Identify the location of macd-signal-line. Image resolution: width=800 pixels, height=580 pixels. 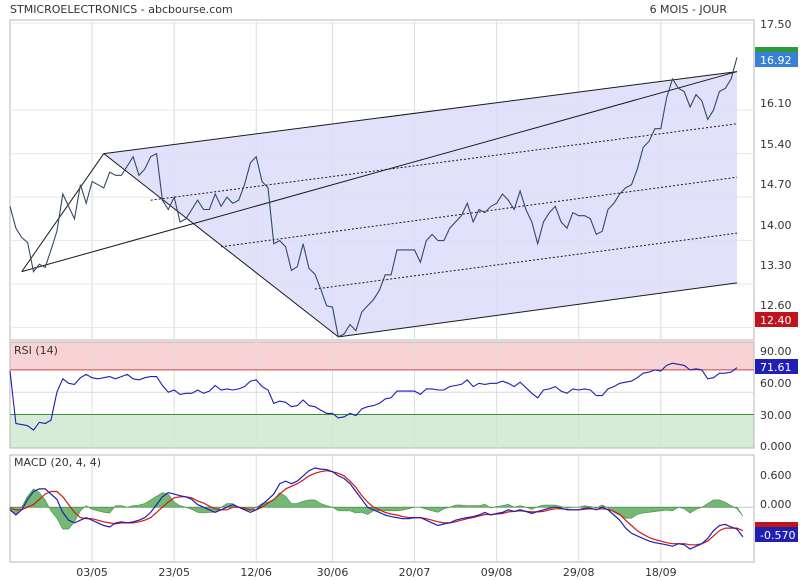
(376, 508).